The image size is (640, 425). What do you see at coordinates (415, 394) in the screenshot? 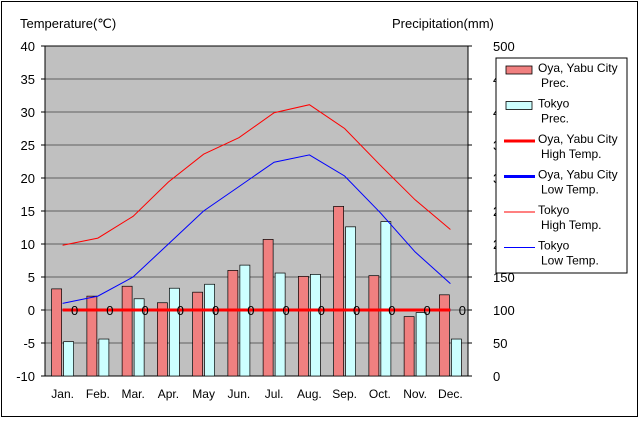
I see `x-tick-label: Nov.` at bounding box center [415, 394].